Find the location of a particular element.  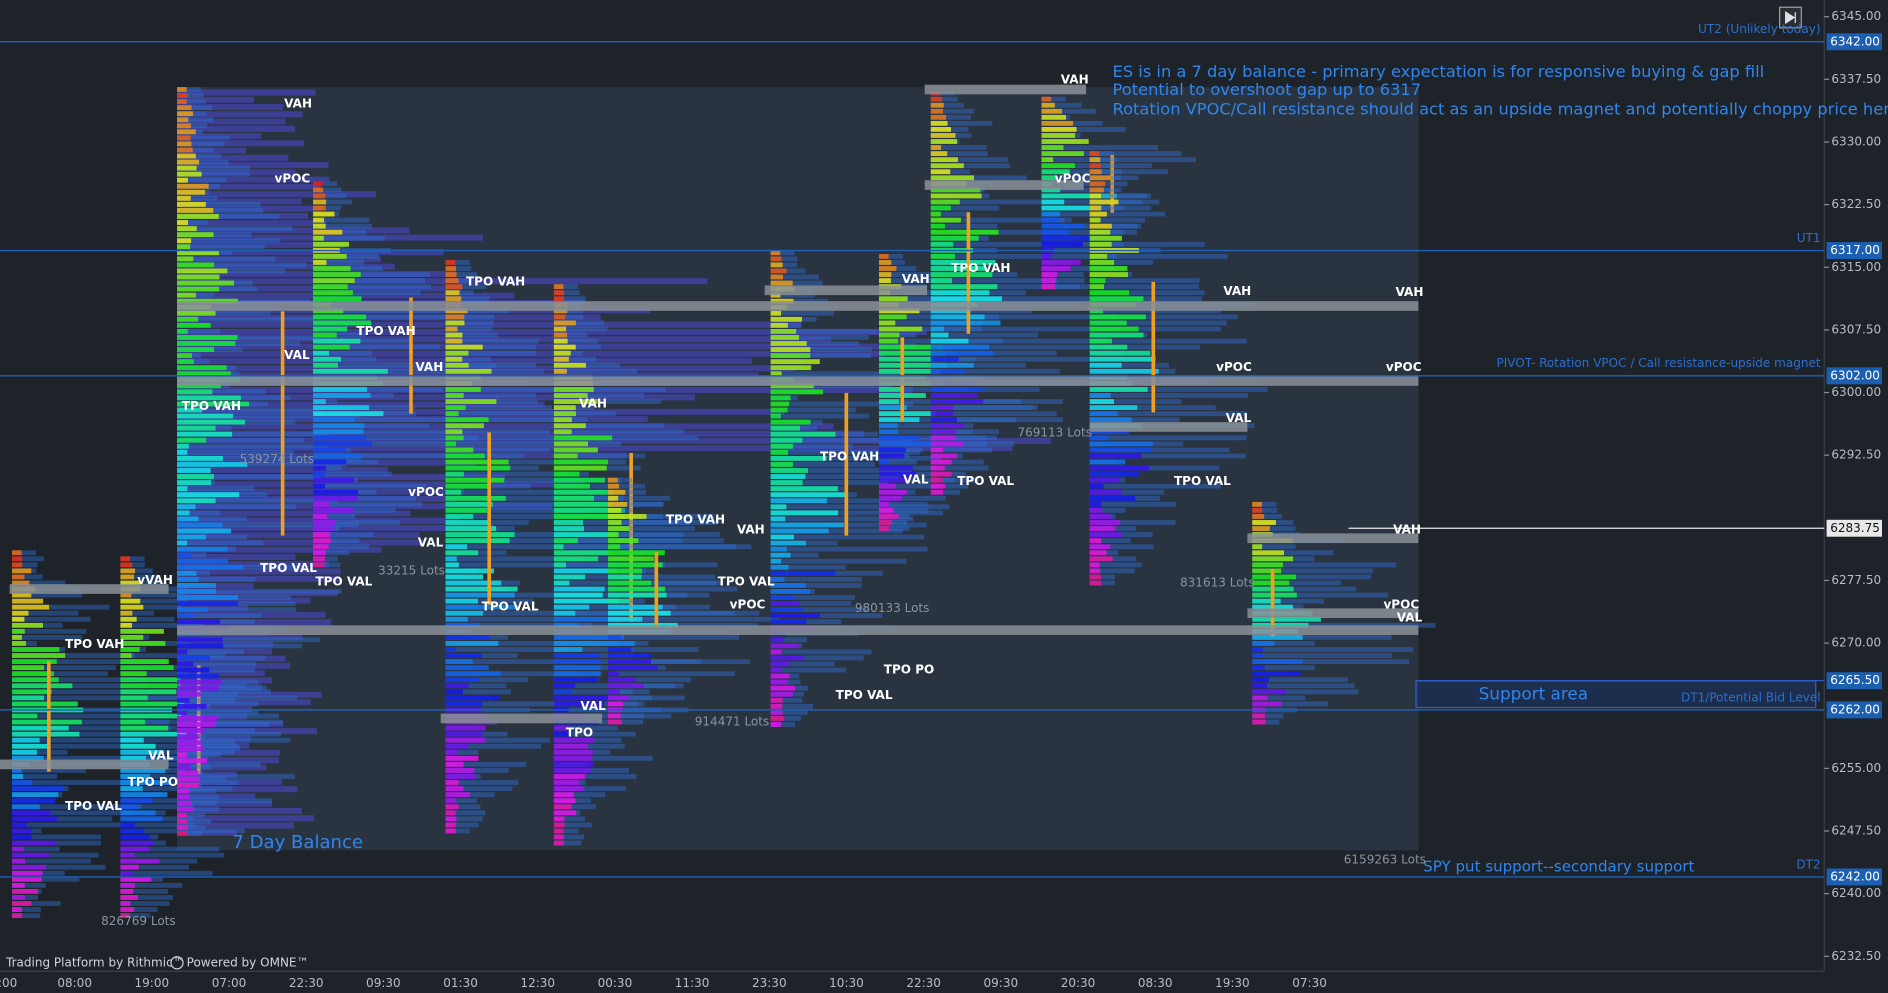

profile-label: TPO VAL is located at coordinates (746, 581).